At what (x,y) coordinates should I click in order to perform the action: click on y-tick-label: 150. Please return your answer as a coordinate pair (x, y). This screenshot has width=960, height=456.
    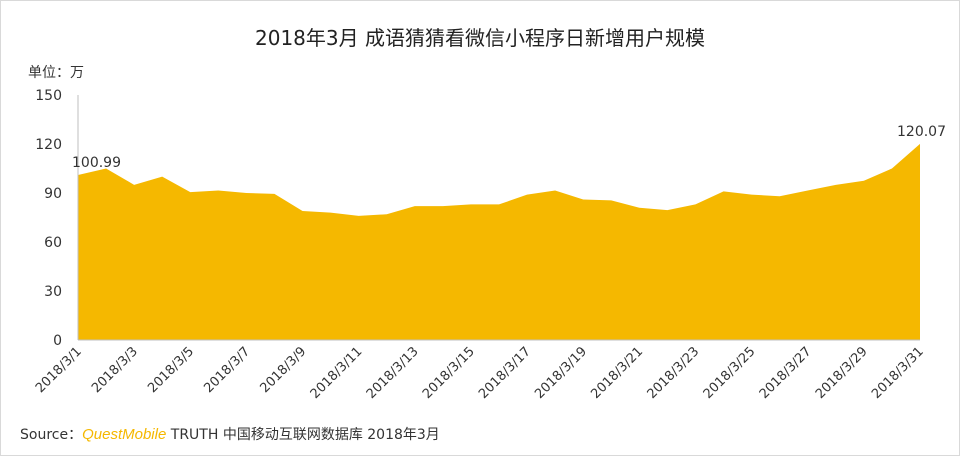
    Looking at the image, I should click on (48, 96).